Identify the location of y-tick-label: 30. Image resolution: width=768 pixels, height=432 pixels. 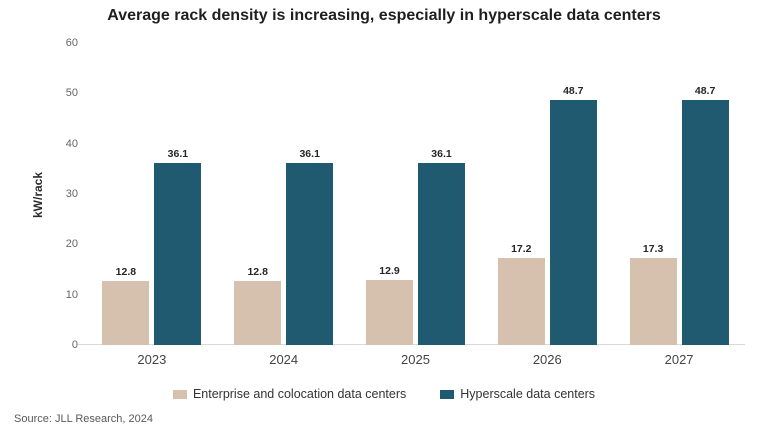
(71, 194).